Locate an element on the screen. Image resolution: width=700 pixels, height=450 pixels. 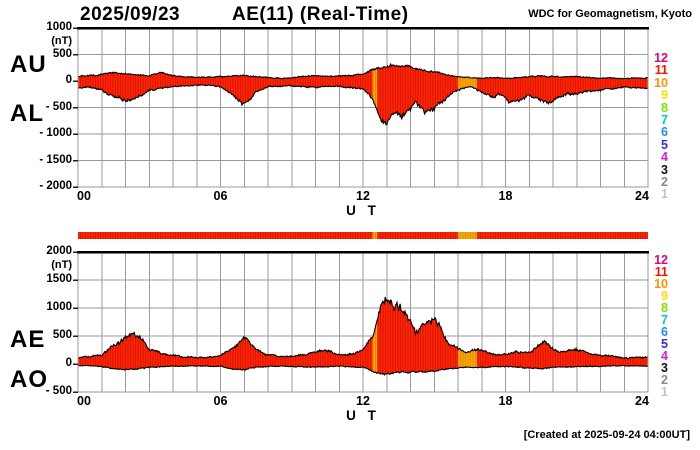
ytick-label: - 2000 is located at coordinates (55, 186).